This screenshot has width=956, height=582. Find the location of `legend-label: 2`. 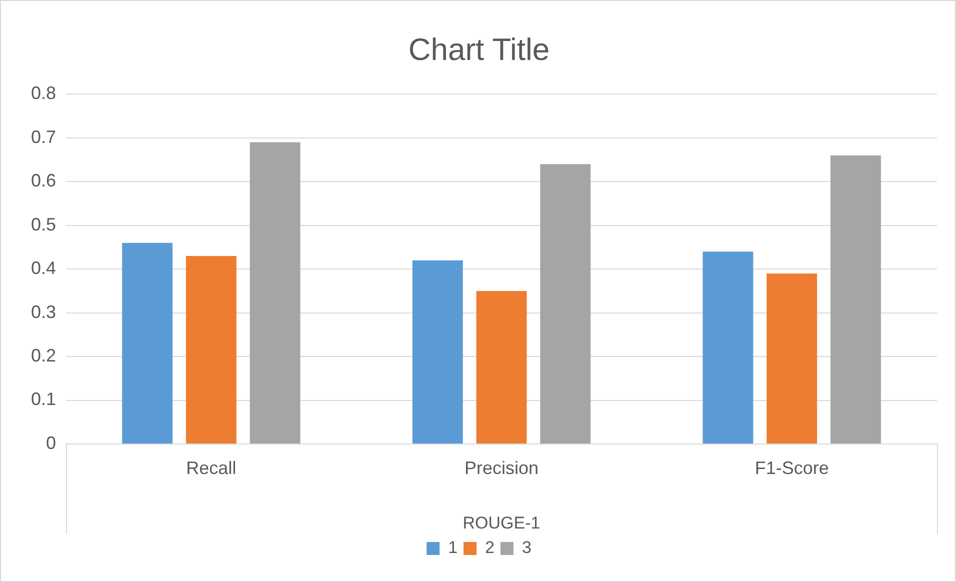

legend-label: 2 is located at coordinates (489, 548).